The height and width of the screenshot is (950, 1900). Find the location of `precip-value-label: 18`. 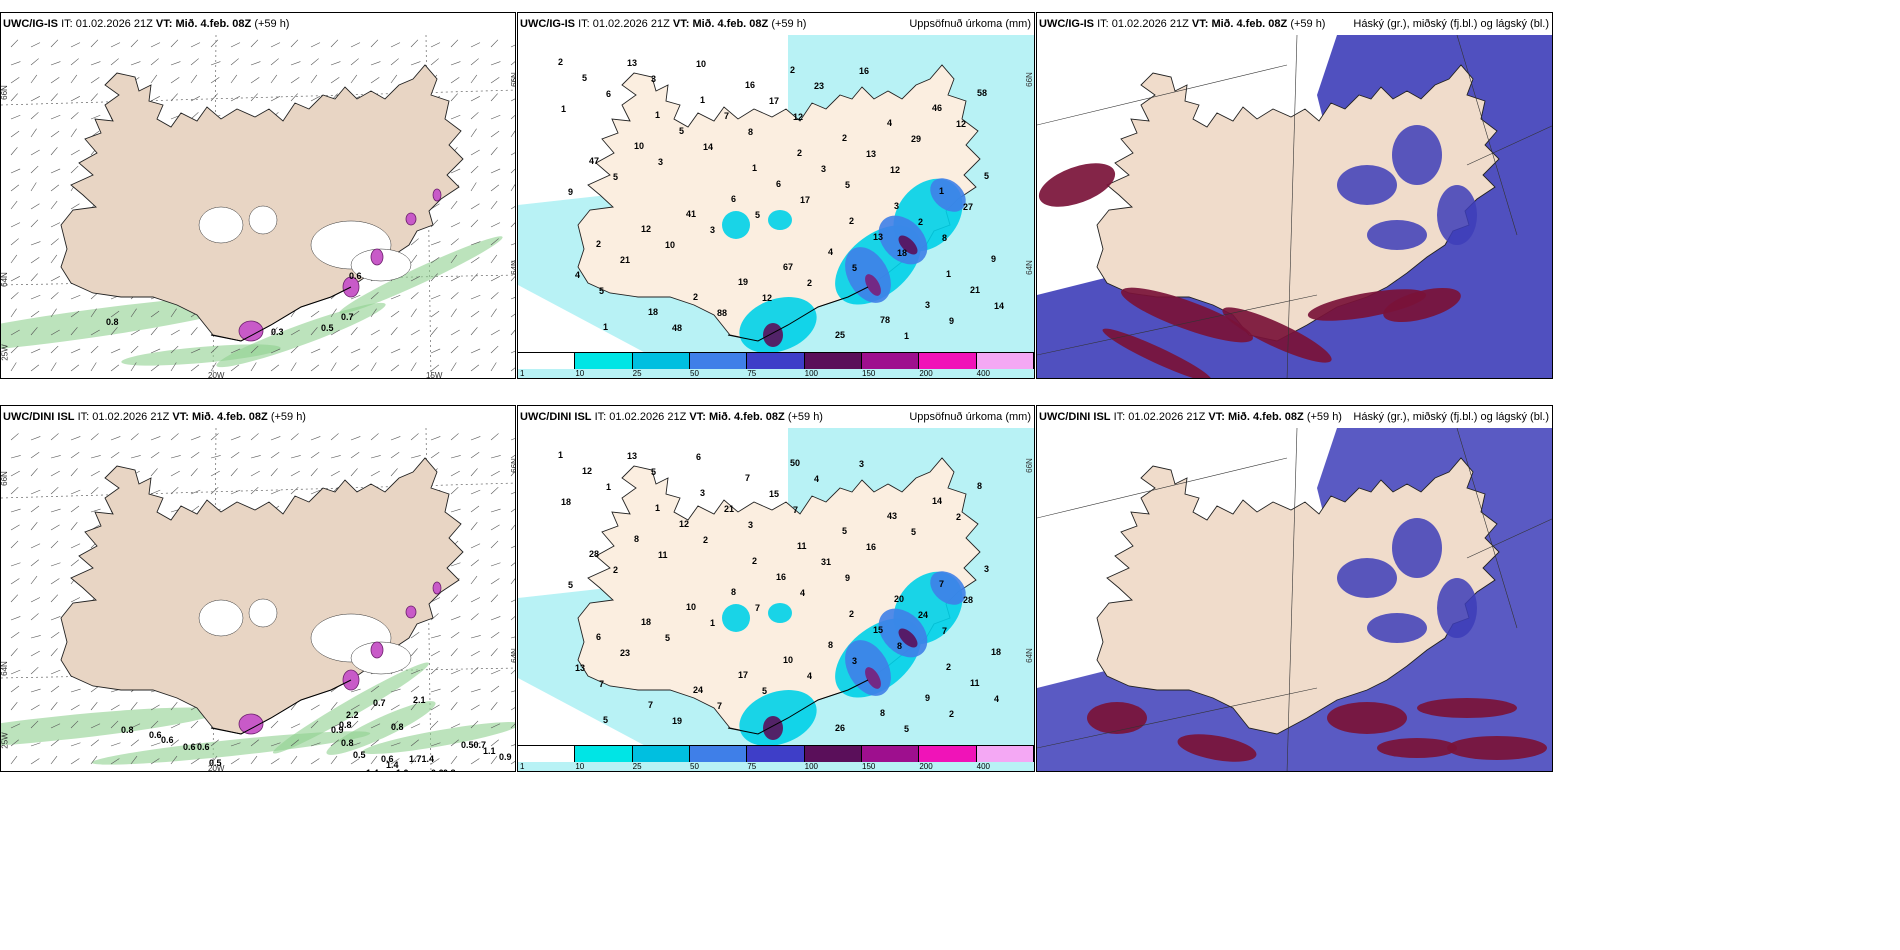

precip-value-label: 18 is located at coordinates (653, 312).